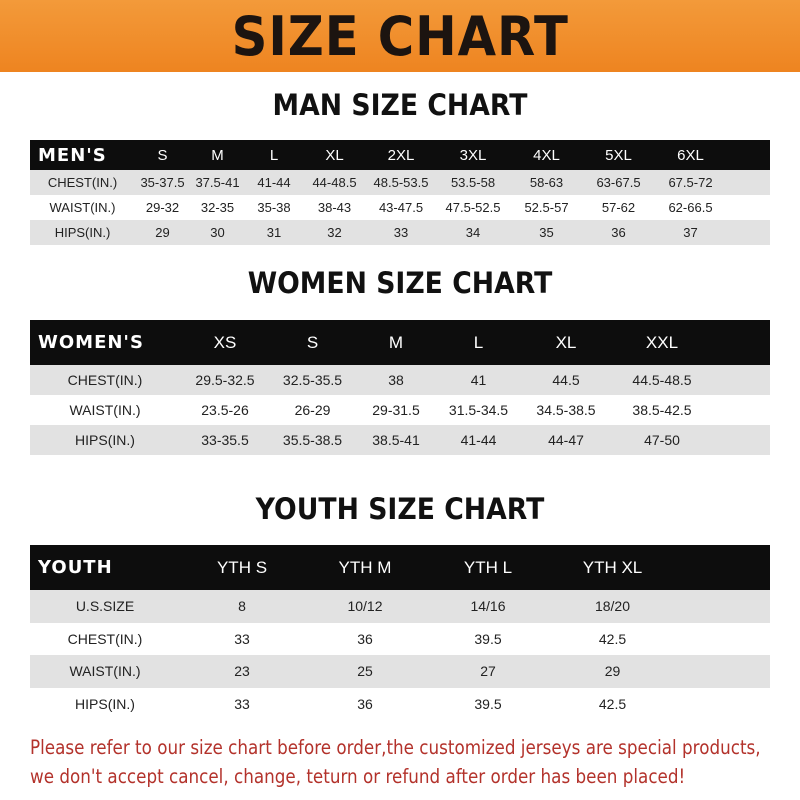 The image size is (800, 800). What do you see at coordinates (396, 380) in the screenshot?
I see `cell-value: 38` at bounding box center [396, 380].